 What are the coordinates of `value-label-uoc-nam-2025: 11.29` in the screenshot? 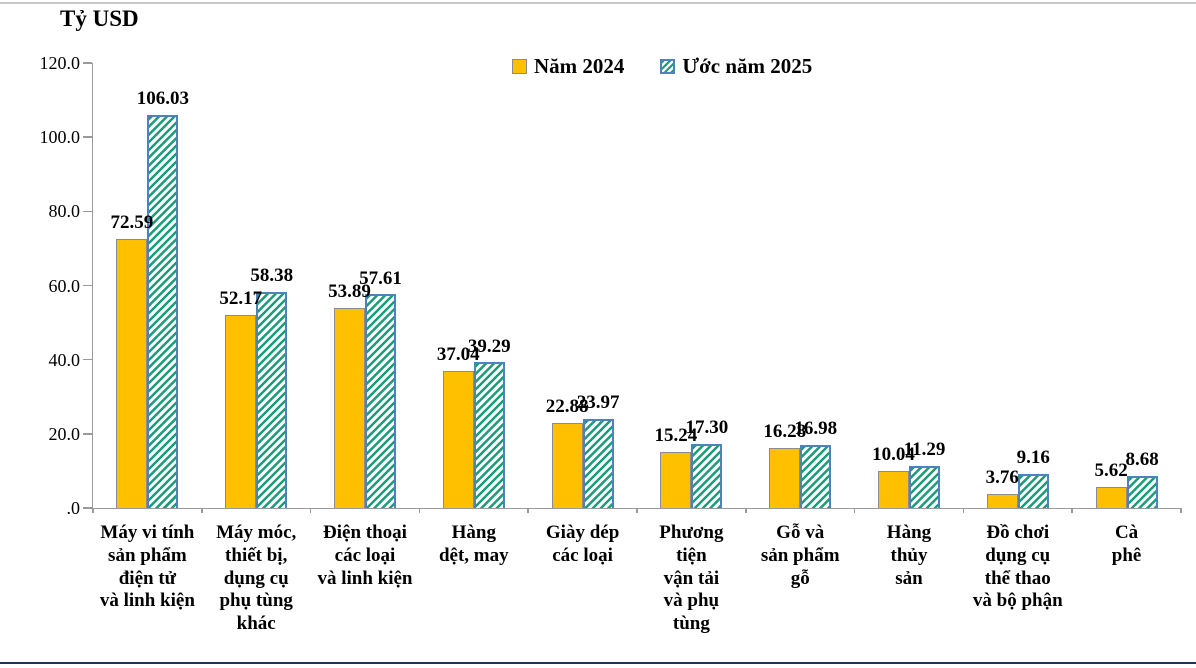 It's located at (924, 450).